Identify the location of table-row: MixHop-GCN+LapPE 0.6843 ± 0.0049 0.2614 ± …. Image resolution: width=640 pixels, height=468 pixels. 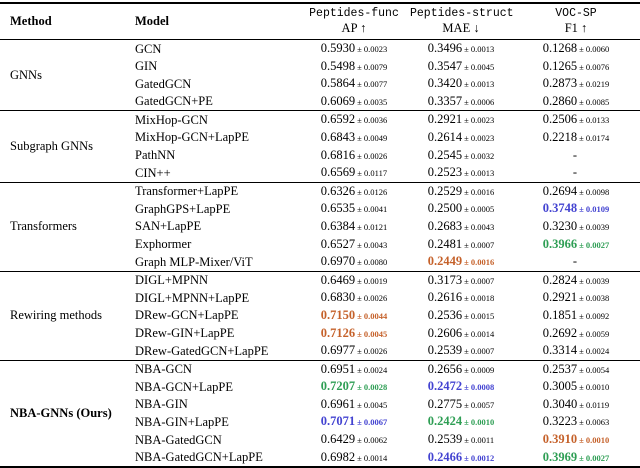
(320, 138).